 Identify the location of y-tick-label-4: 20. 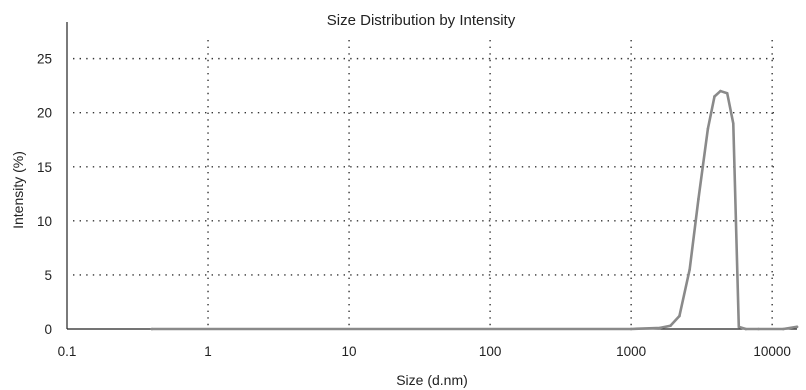
(44, 113).